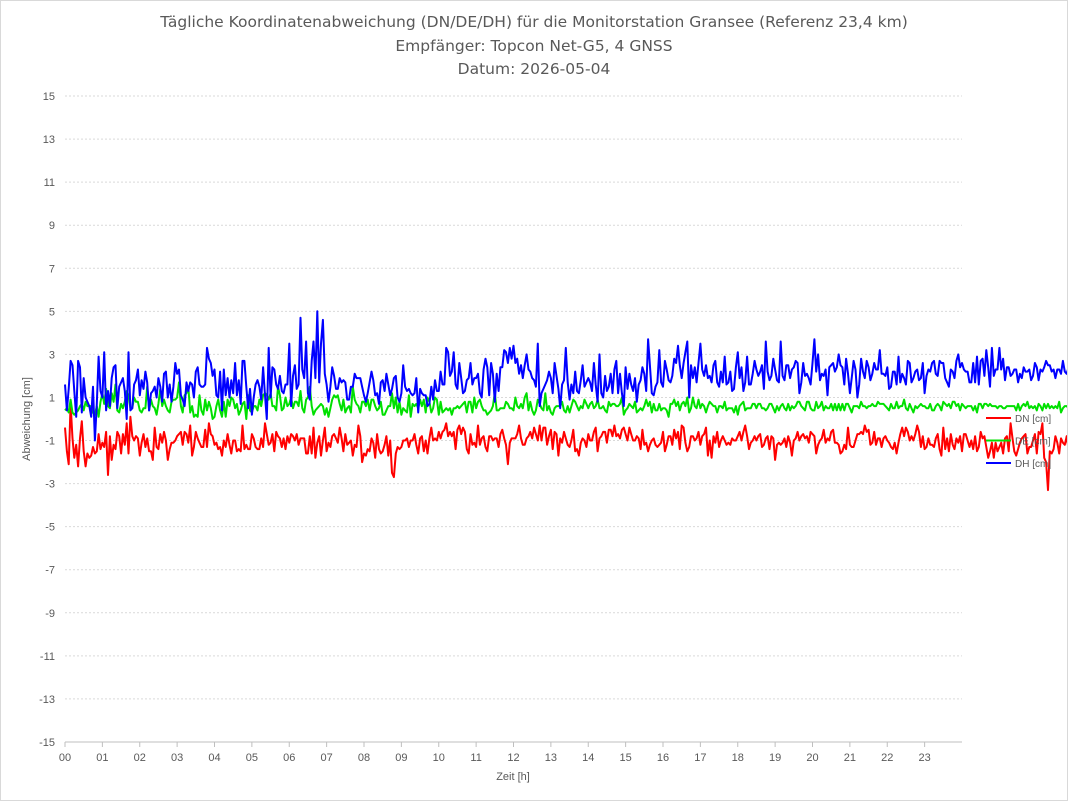 The width and height of the screenshot is (1068, 801). Describe the element at coordinates (700, 758) in the screenshot. I see `x-tick-label: 17` at that location.